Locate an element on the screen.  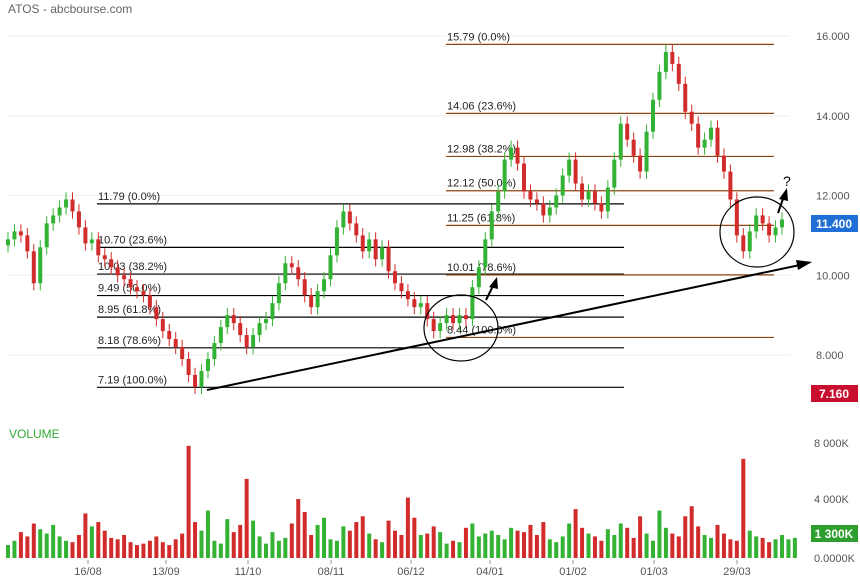
fib-right-label-0: 15.79 (0.0%) is located at coordinates (478, 37).